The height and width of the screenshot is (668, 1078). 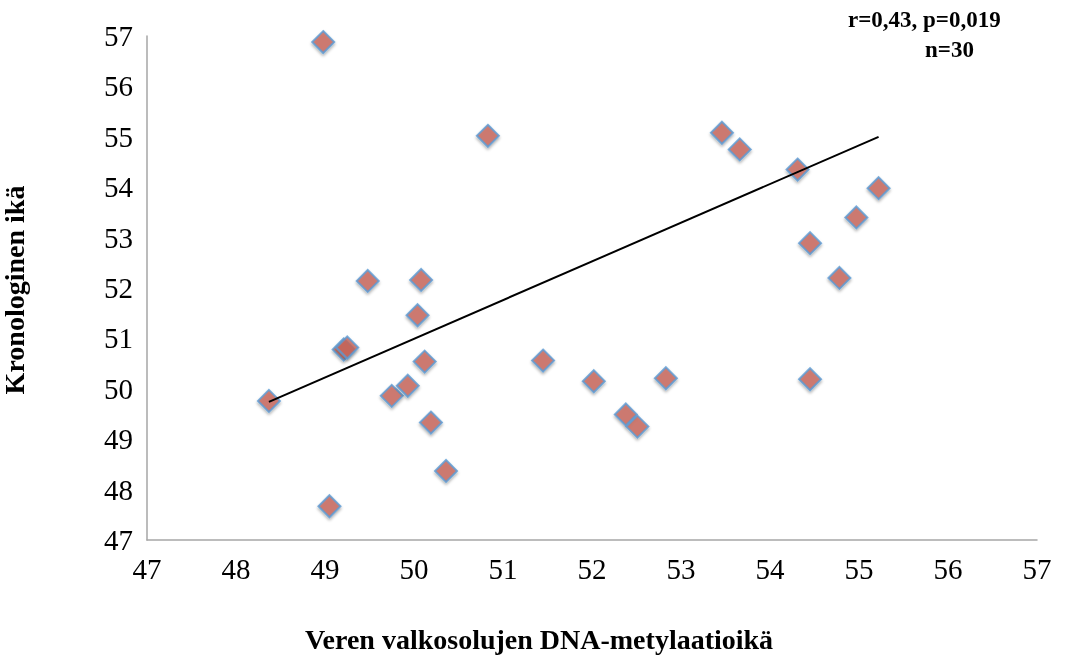 I want to click on x-axis-title: Veren valkosolujen DNA-metylaatioikä, so click(x=539, y=639).